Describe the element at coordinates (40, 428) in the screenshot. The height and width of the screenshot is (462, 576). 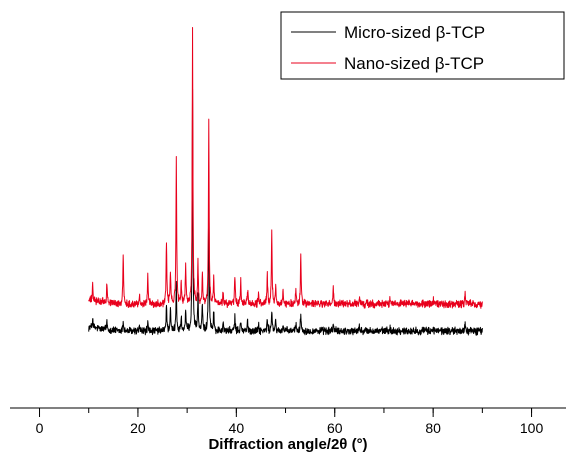
I see `x-tick-label: 0` at that location.